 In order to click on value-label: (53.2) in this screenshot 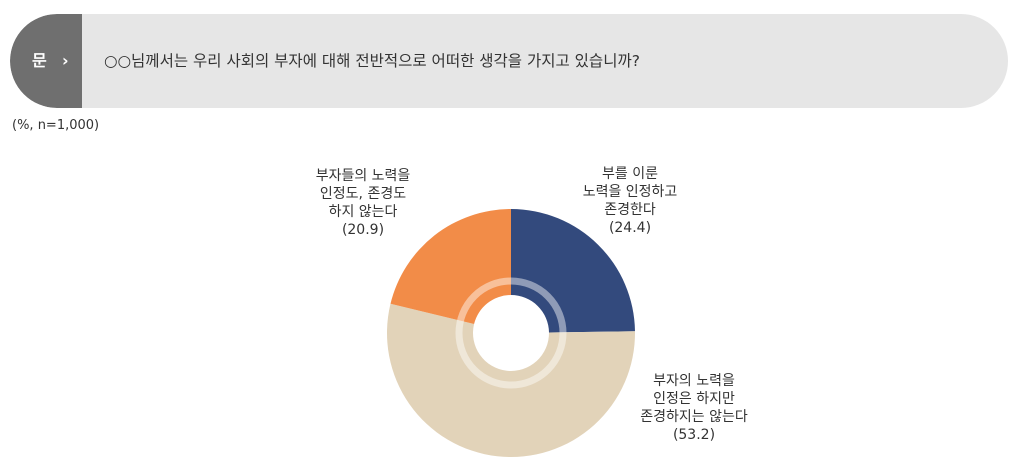, I will do `click(694, 435)`.